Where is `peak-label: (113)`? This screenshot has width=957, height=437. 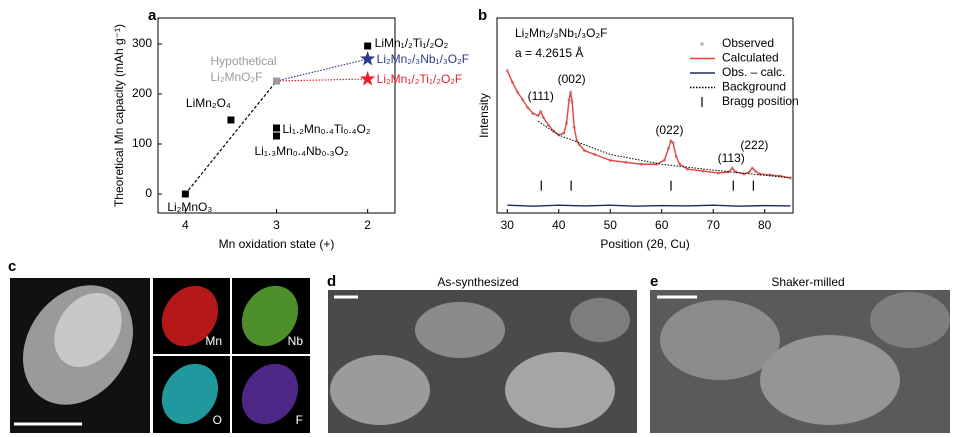
peak-label: (113) is located at coordinates (731, 158).